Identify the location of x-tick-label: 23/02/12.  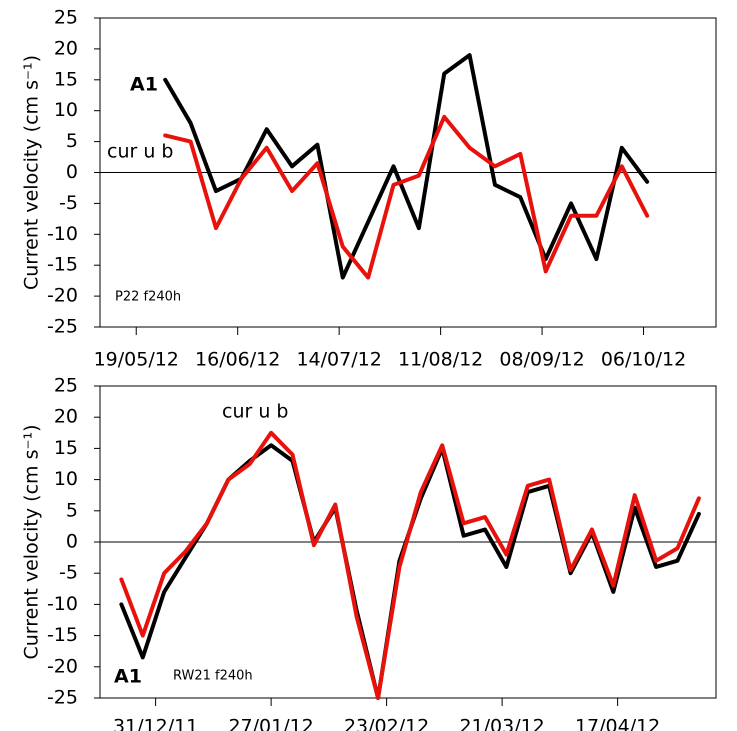
(386, 723).